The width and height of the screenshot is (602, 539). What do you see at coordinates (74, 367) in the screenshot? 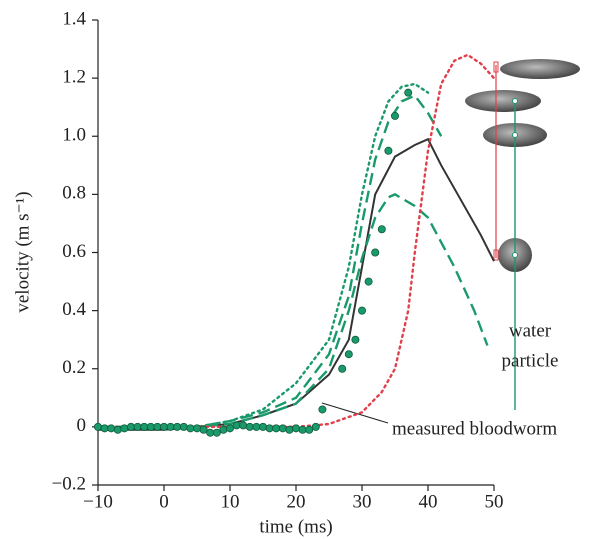
I see `y-tick-label: 0.2` at bounding box center [74, 367].